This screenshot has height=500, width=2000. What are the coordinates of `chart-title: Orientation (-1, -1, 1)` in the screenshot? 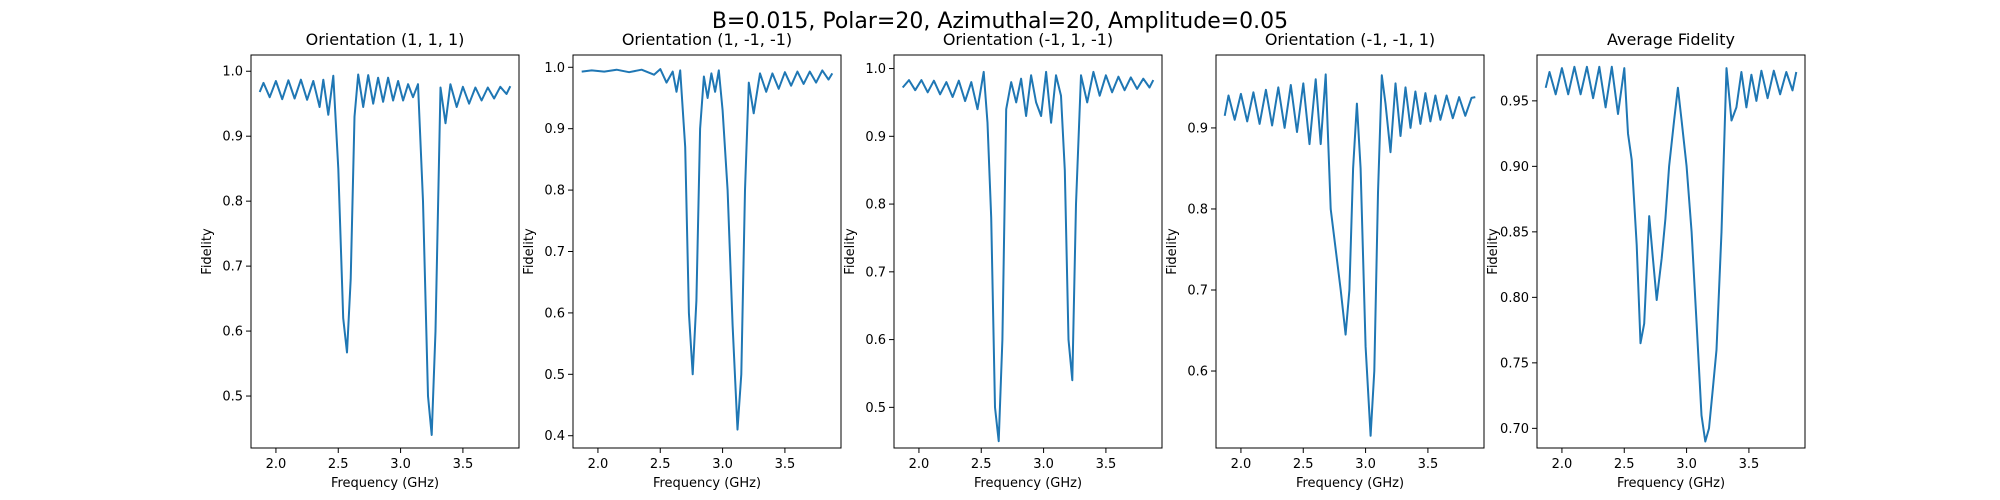 It's located at (1350, 39).